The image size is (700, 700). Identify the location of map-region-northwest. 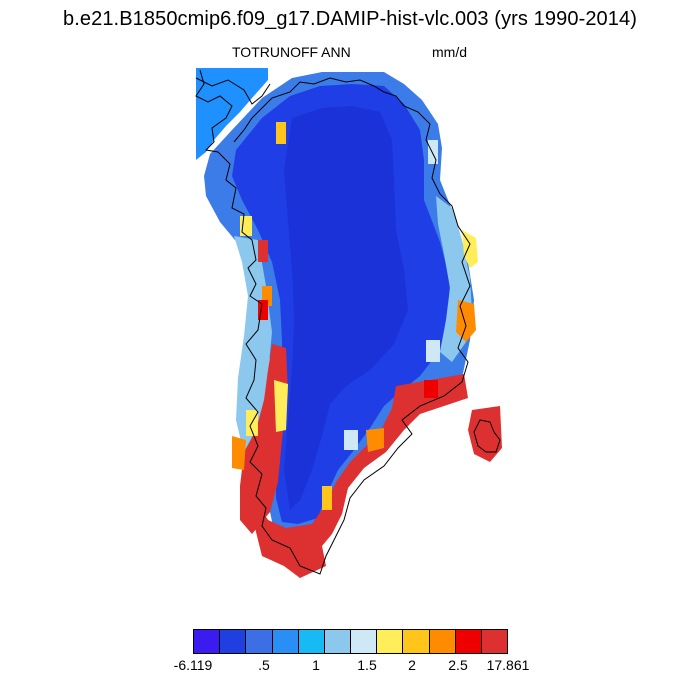
(232, 114).